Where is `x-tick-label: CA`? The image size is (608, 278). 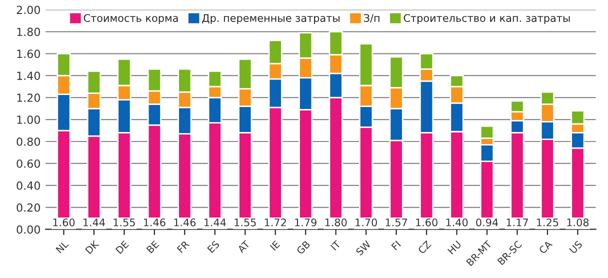 x-tick-label: CA is located at coordinates (545, 247).